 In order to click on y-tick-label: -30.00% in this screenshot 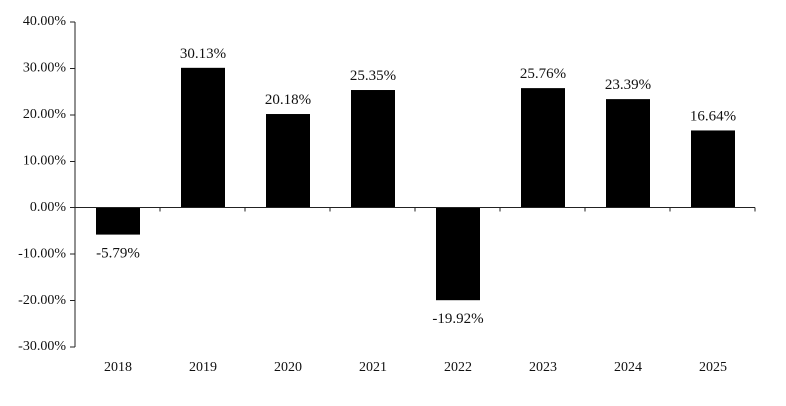, I will do `click(42, 346)`.